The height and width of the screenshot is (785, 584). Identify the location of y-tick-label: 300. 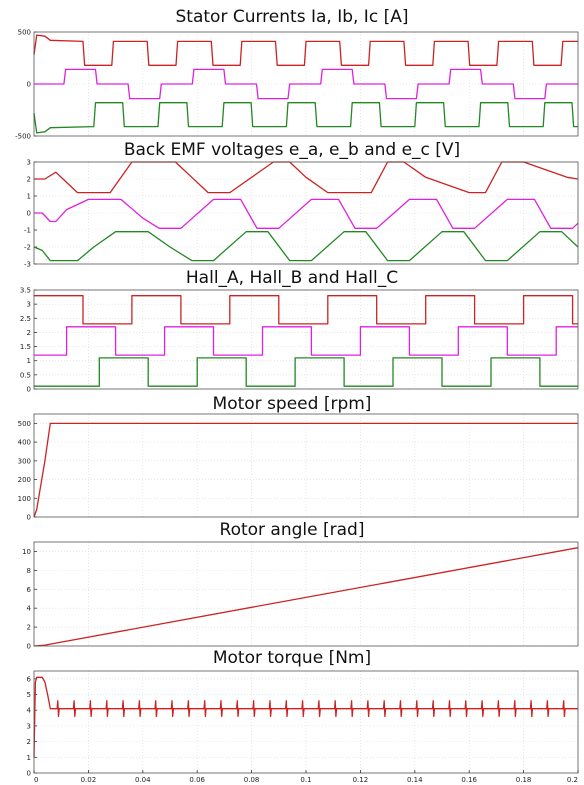
(24, 461).